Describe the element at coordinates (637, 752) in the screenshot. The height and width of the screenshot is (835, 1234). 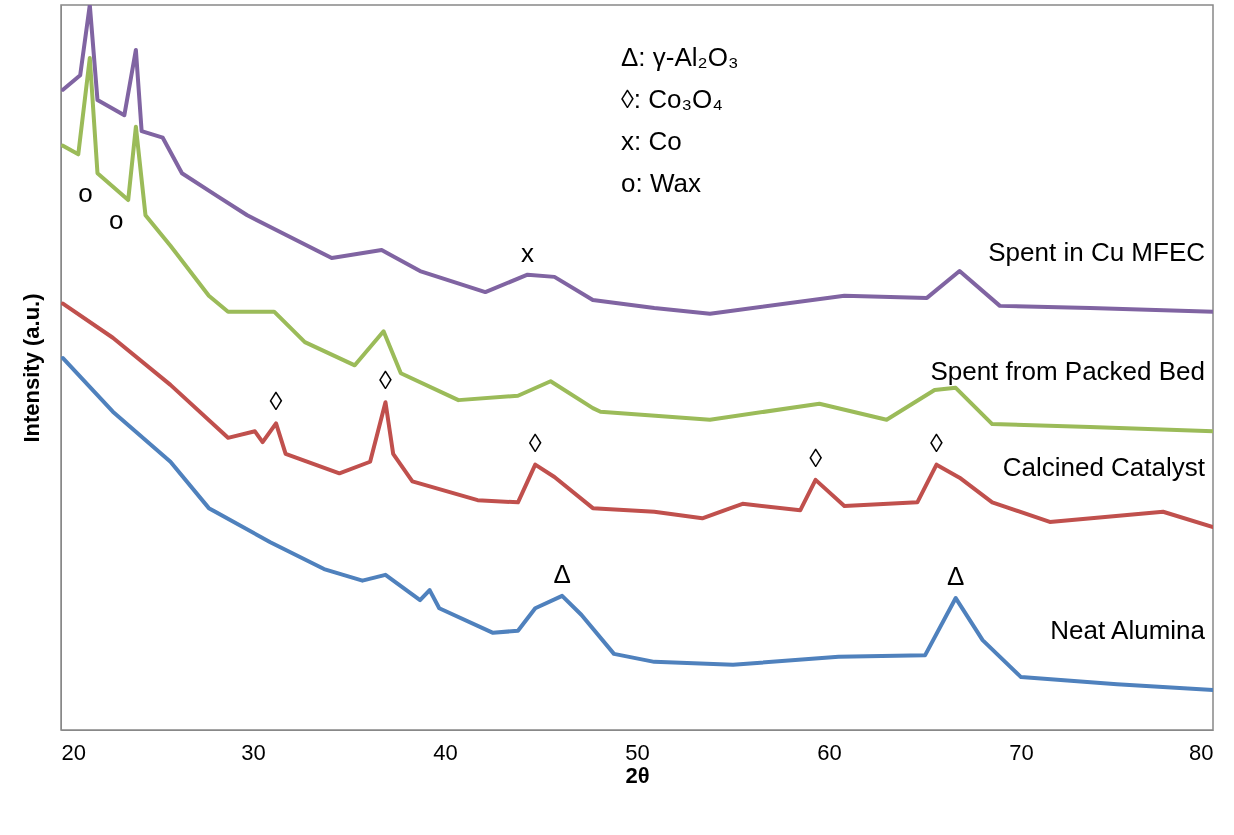
I see `x-tick-label: 50` at that location.